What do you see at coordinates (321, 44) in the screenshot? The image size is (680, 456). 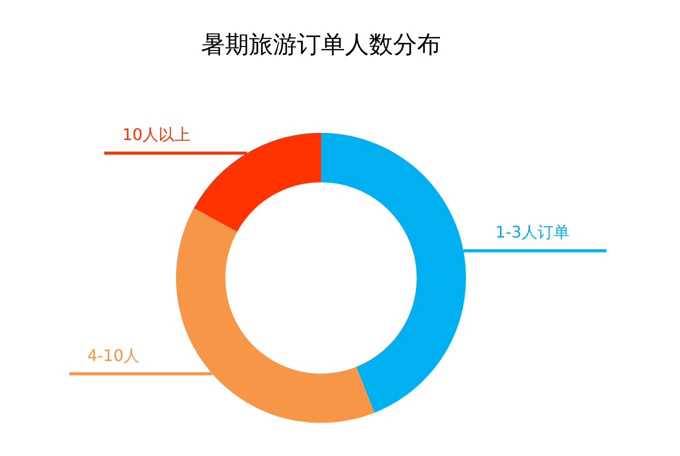 I see `chart-title: 暑期旅游订单人数分布` at bounding box center [321, 44].